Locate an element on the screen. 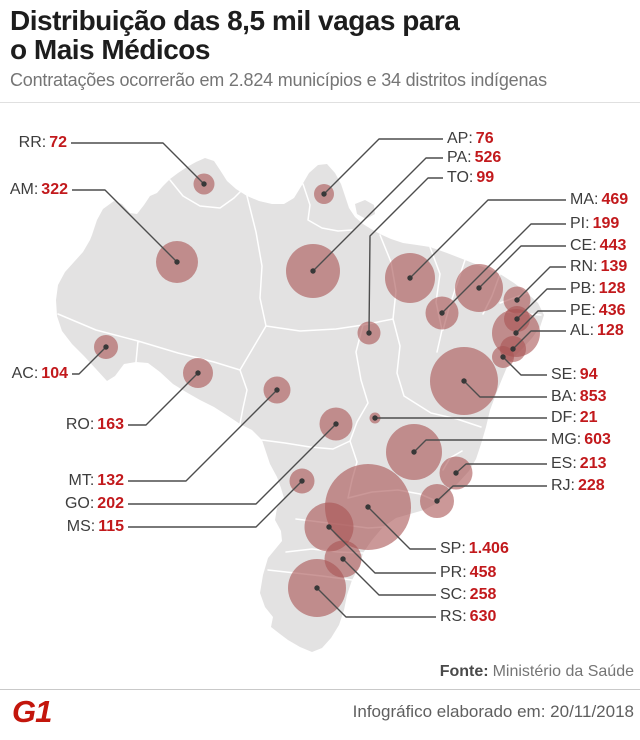 The width and height of the screenshot is (640, 740). state-label-TO: TO: 99 is located at coordinates (470, 178).